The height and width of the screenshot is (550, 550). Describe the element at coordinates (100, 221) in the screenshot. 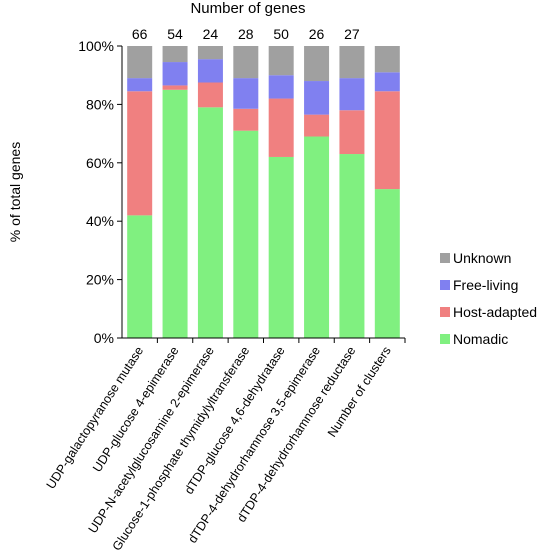

I see `y-tick-label: 40%` at that location.